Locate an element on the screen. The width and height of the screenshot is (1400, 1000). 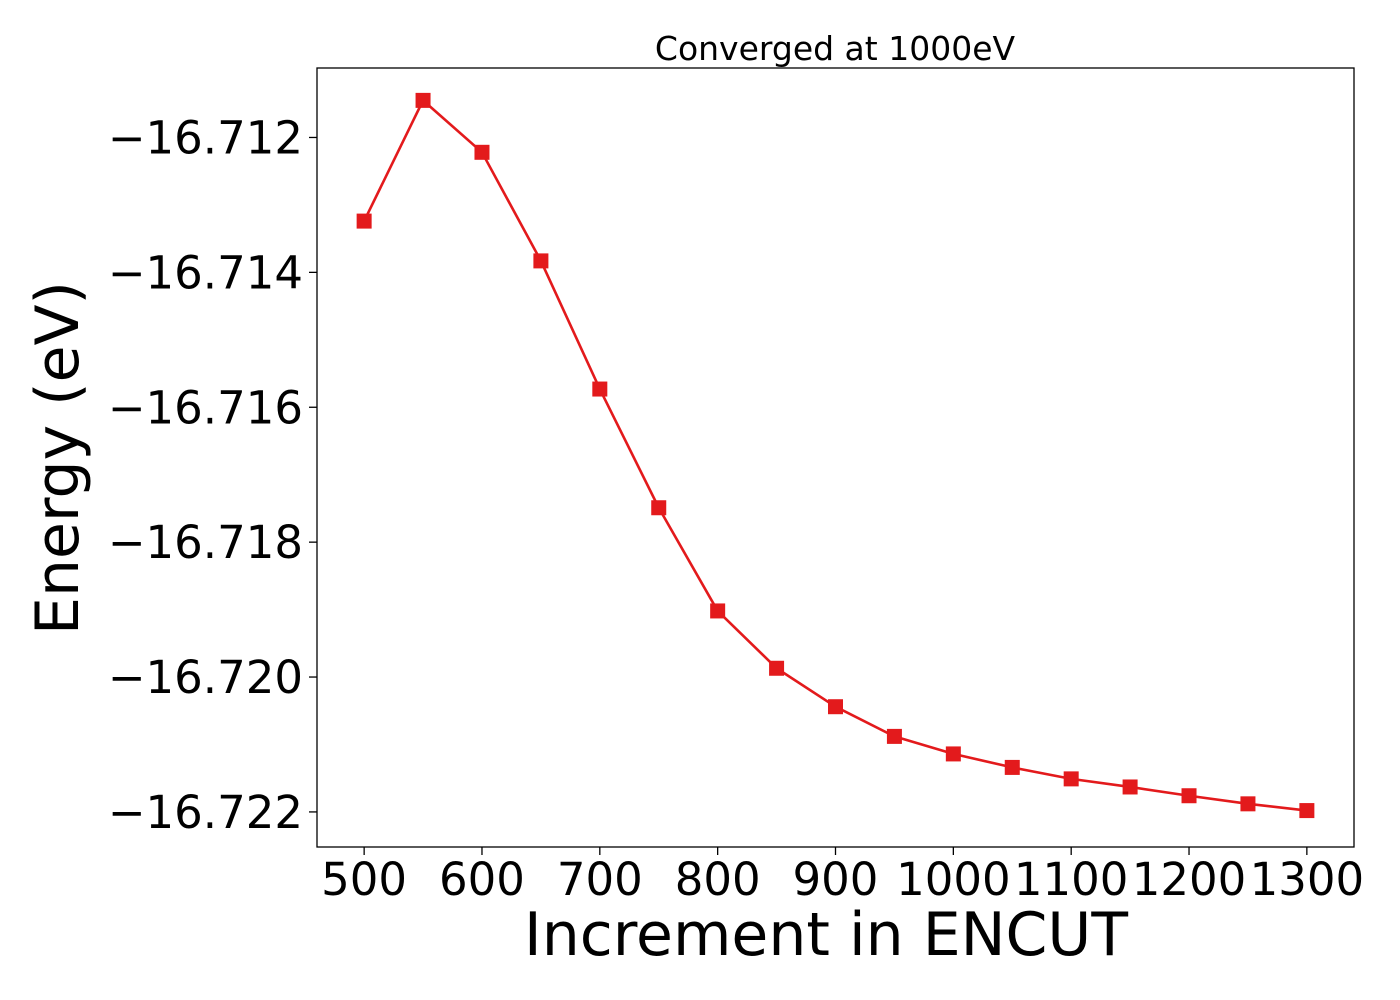
x-axis-label: Increment in ENCUT is located at coordinates (826, 935).